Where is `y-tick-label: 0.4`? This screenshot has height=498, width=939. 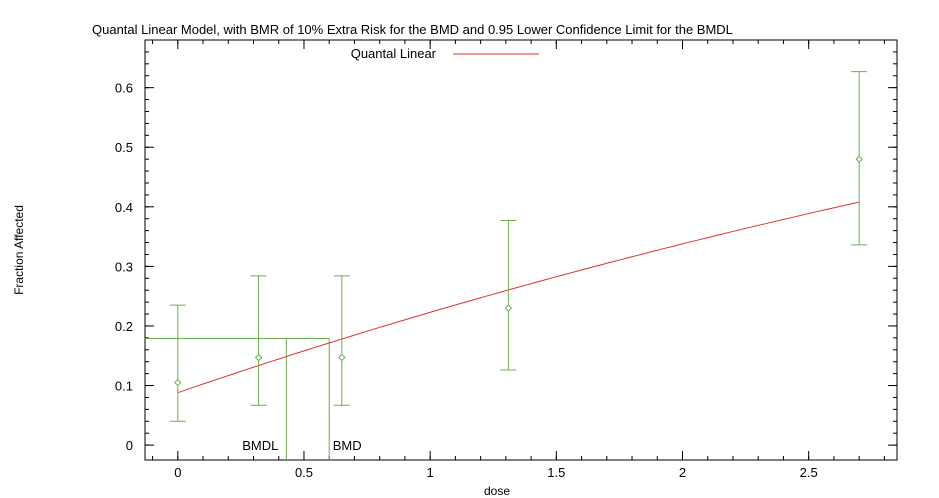
y-tick-label: 0.4 is located at coordinates (124, 207).